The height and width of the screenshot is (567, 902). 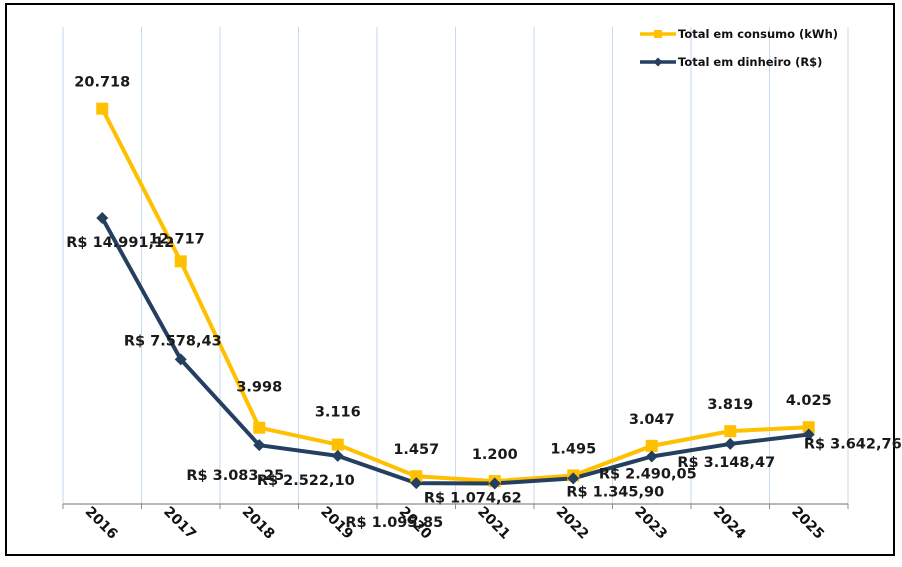 What do you see at coordinates (258, 523) in the screenshot?
I see `x-tick-label: 2018` at bounding box center [258, 523].